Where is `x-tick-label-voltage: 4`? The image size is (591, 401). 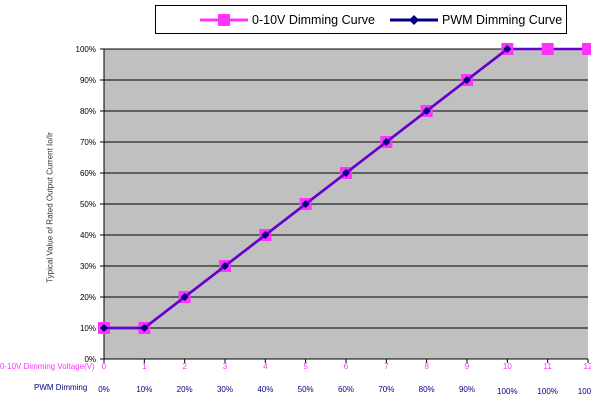 x-tick-label-voltage: 4 is located at coordinates (265, 366).